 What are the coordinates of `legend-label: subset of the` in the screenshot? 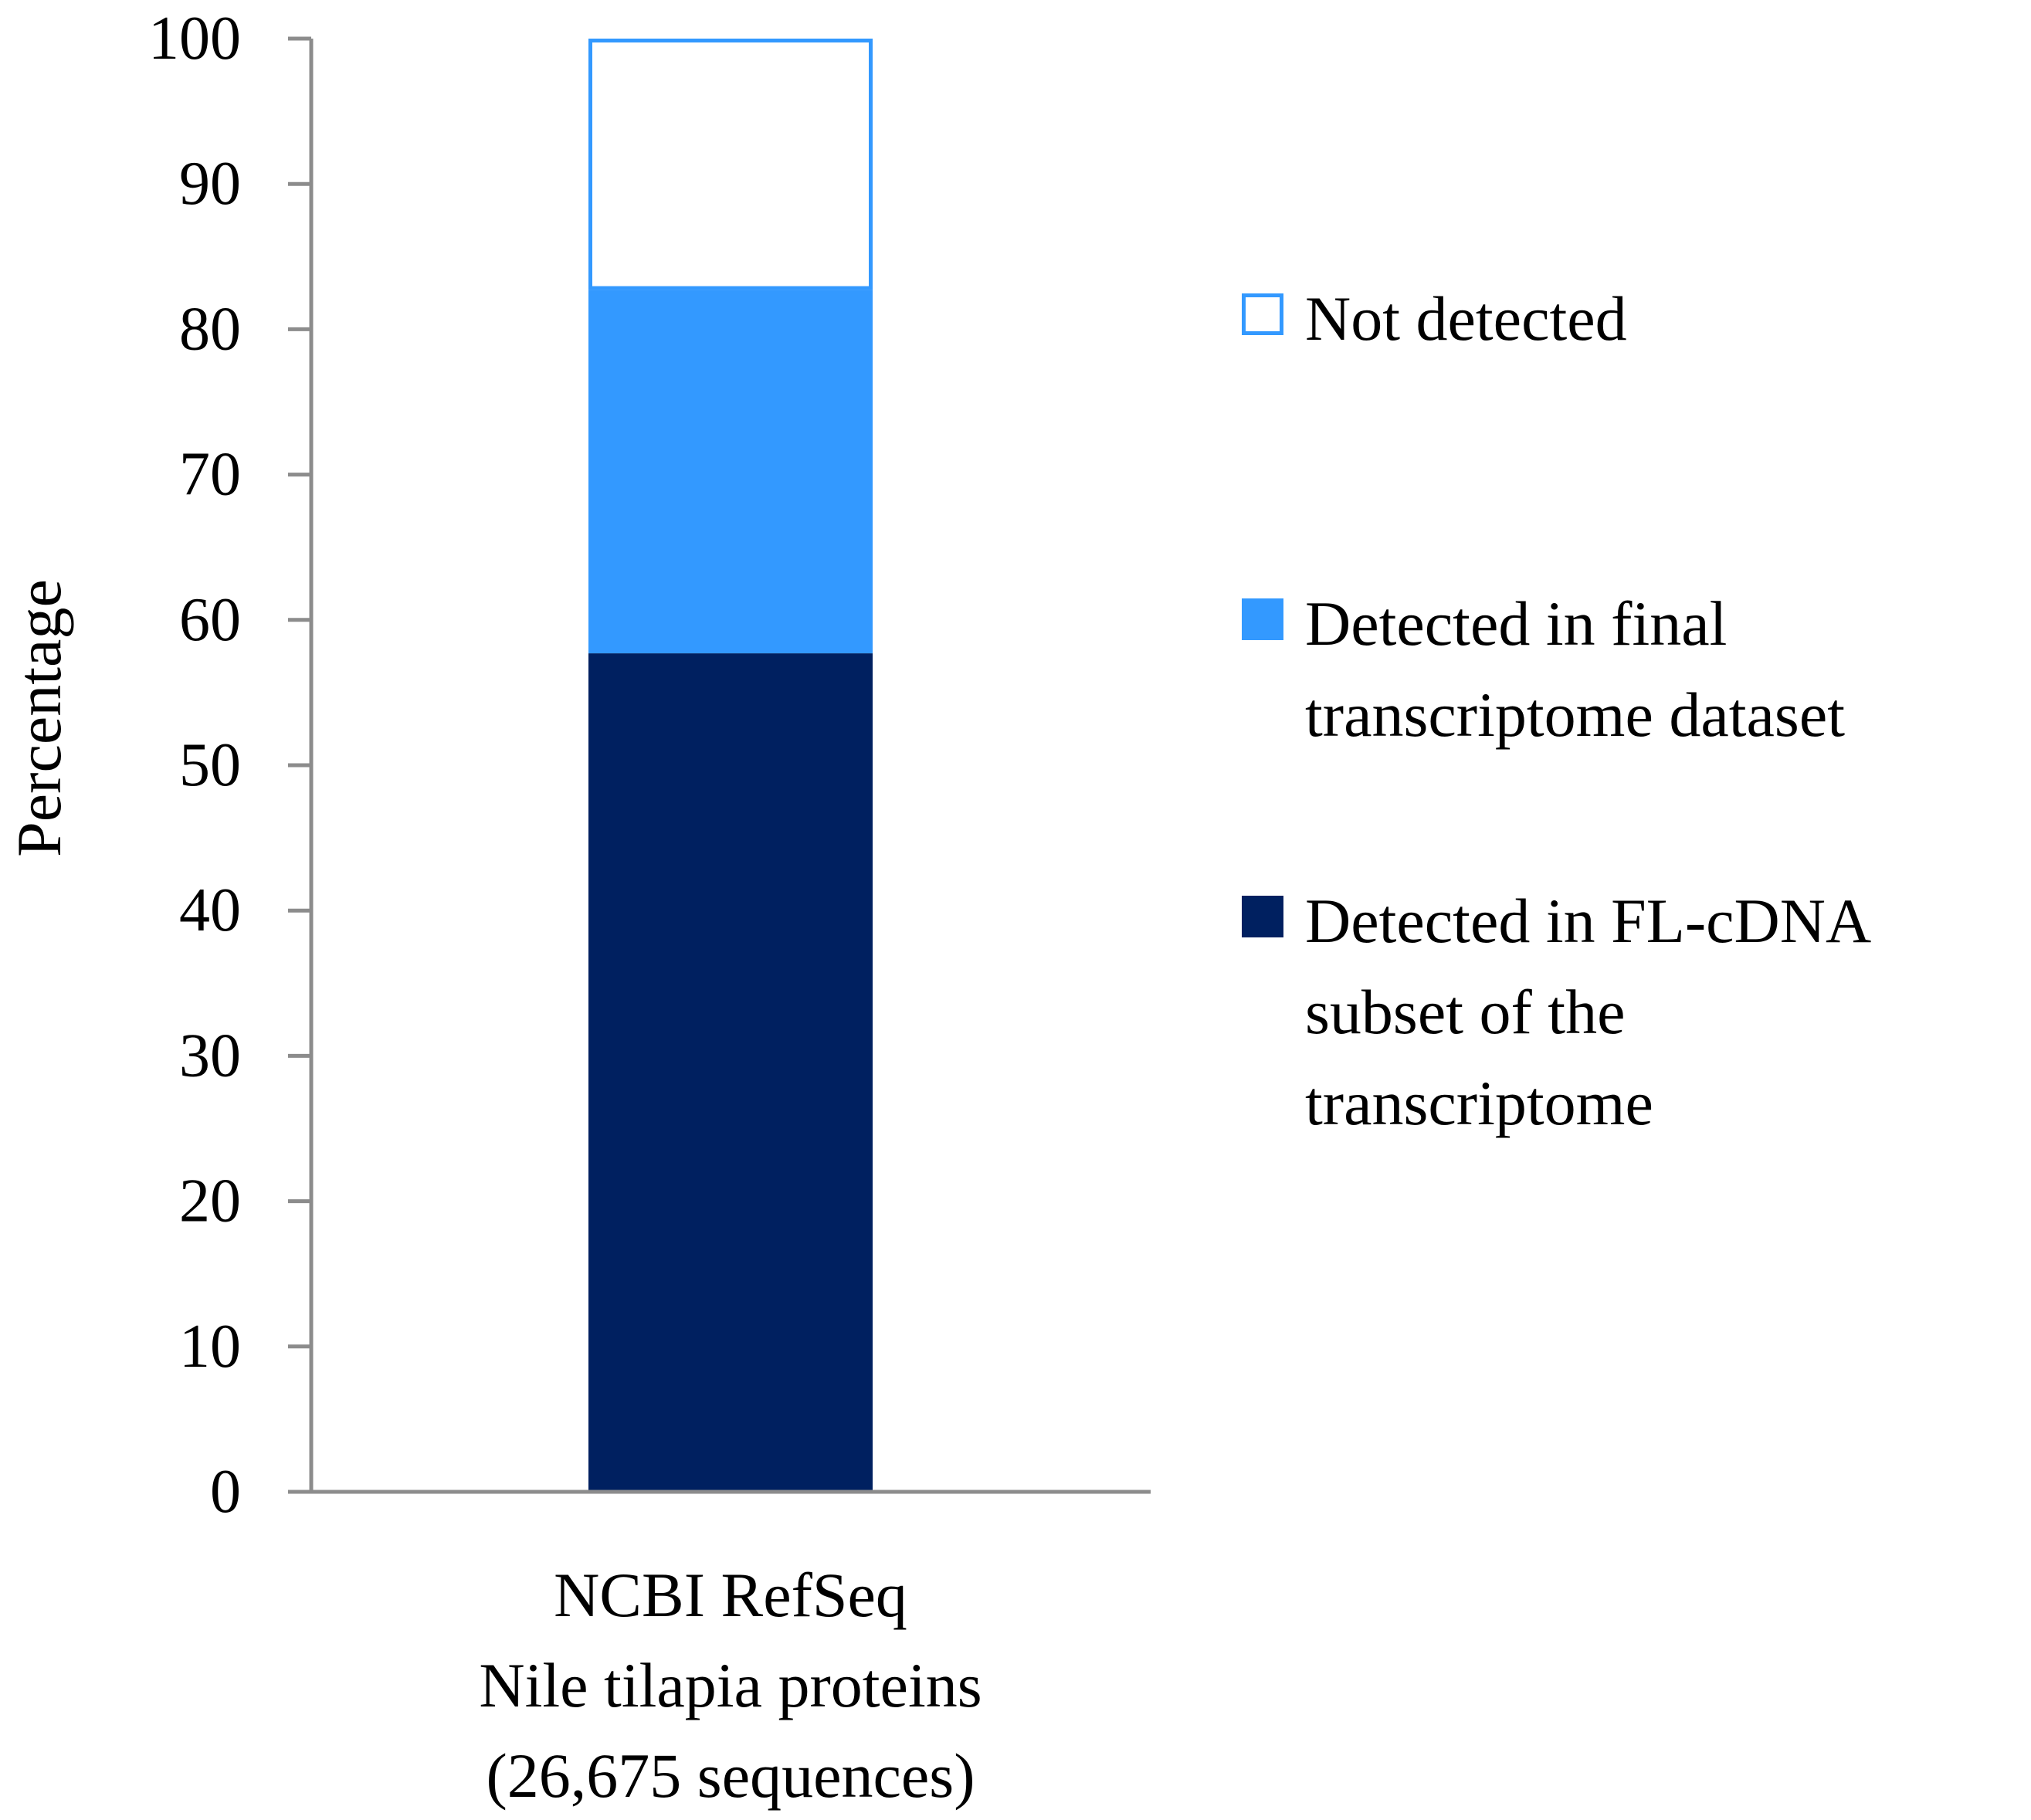 It's located at (1465, 1012).